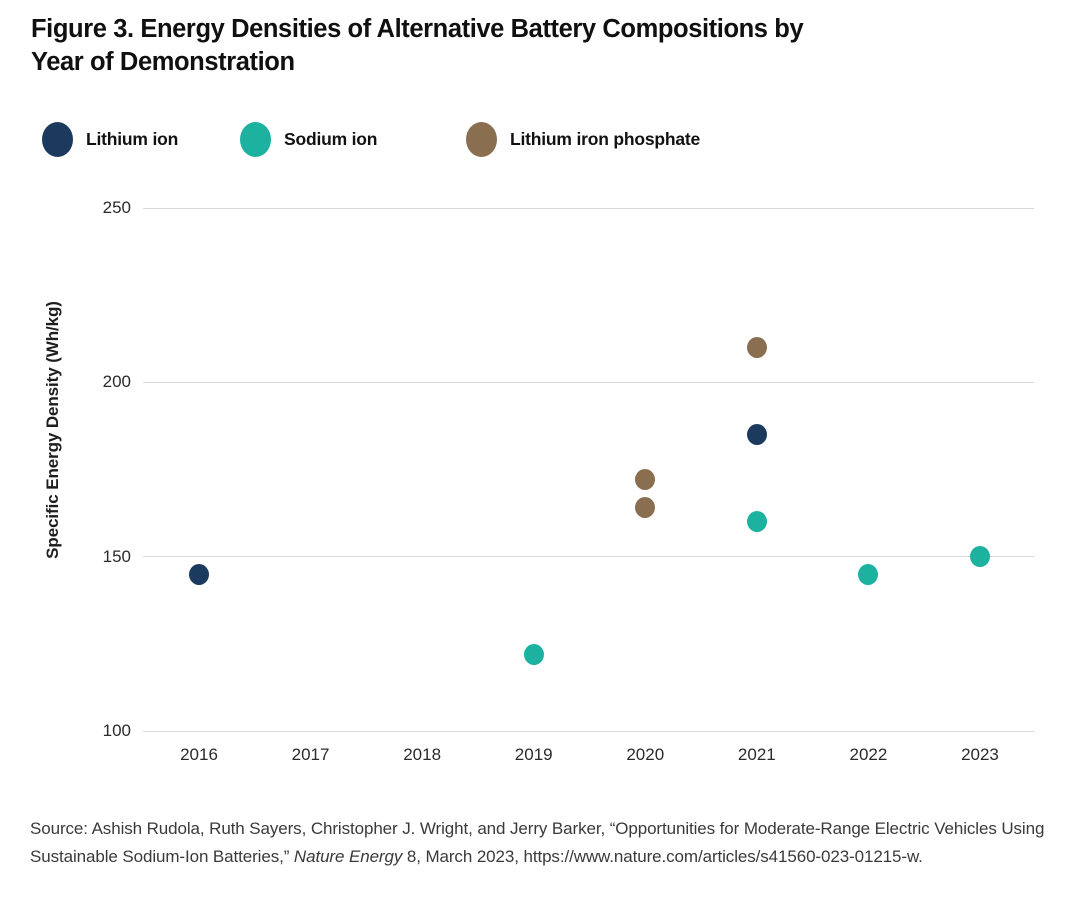  Describe the element at coordinates (756, 435) in the screenshot. I see `data-point-lithium-ion-2021` at that location.